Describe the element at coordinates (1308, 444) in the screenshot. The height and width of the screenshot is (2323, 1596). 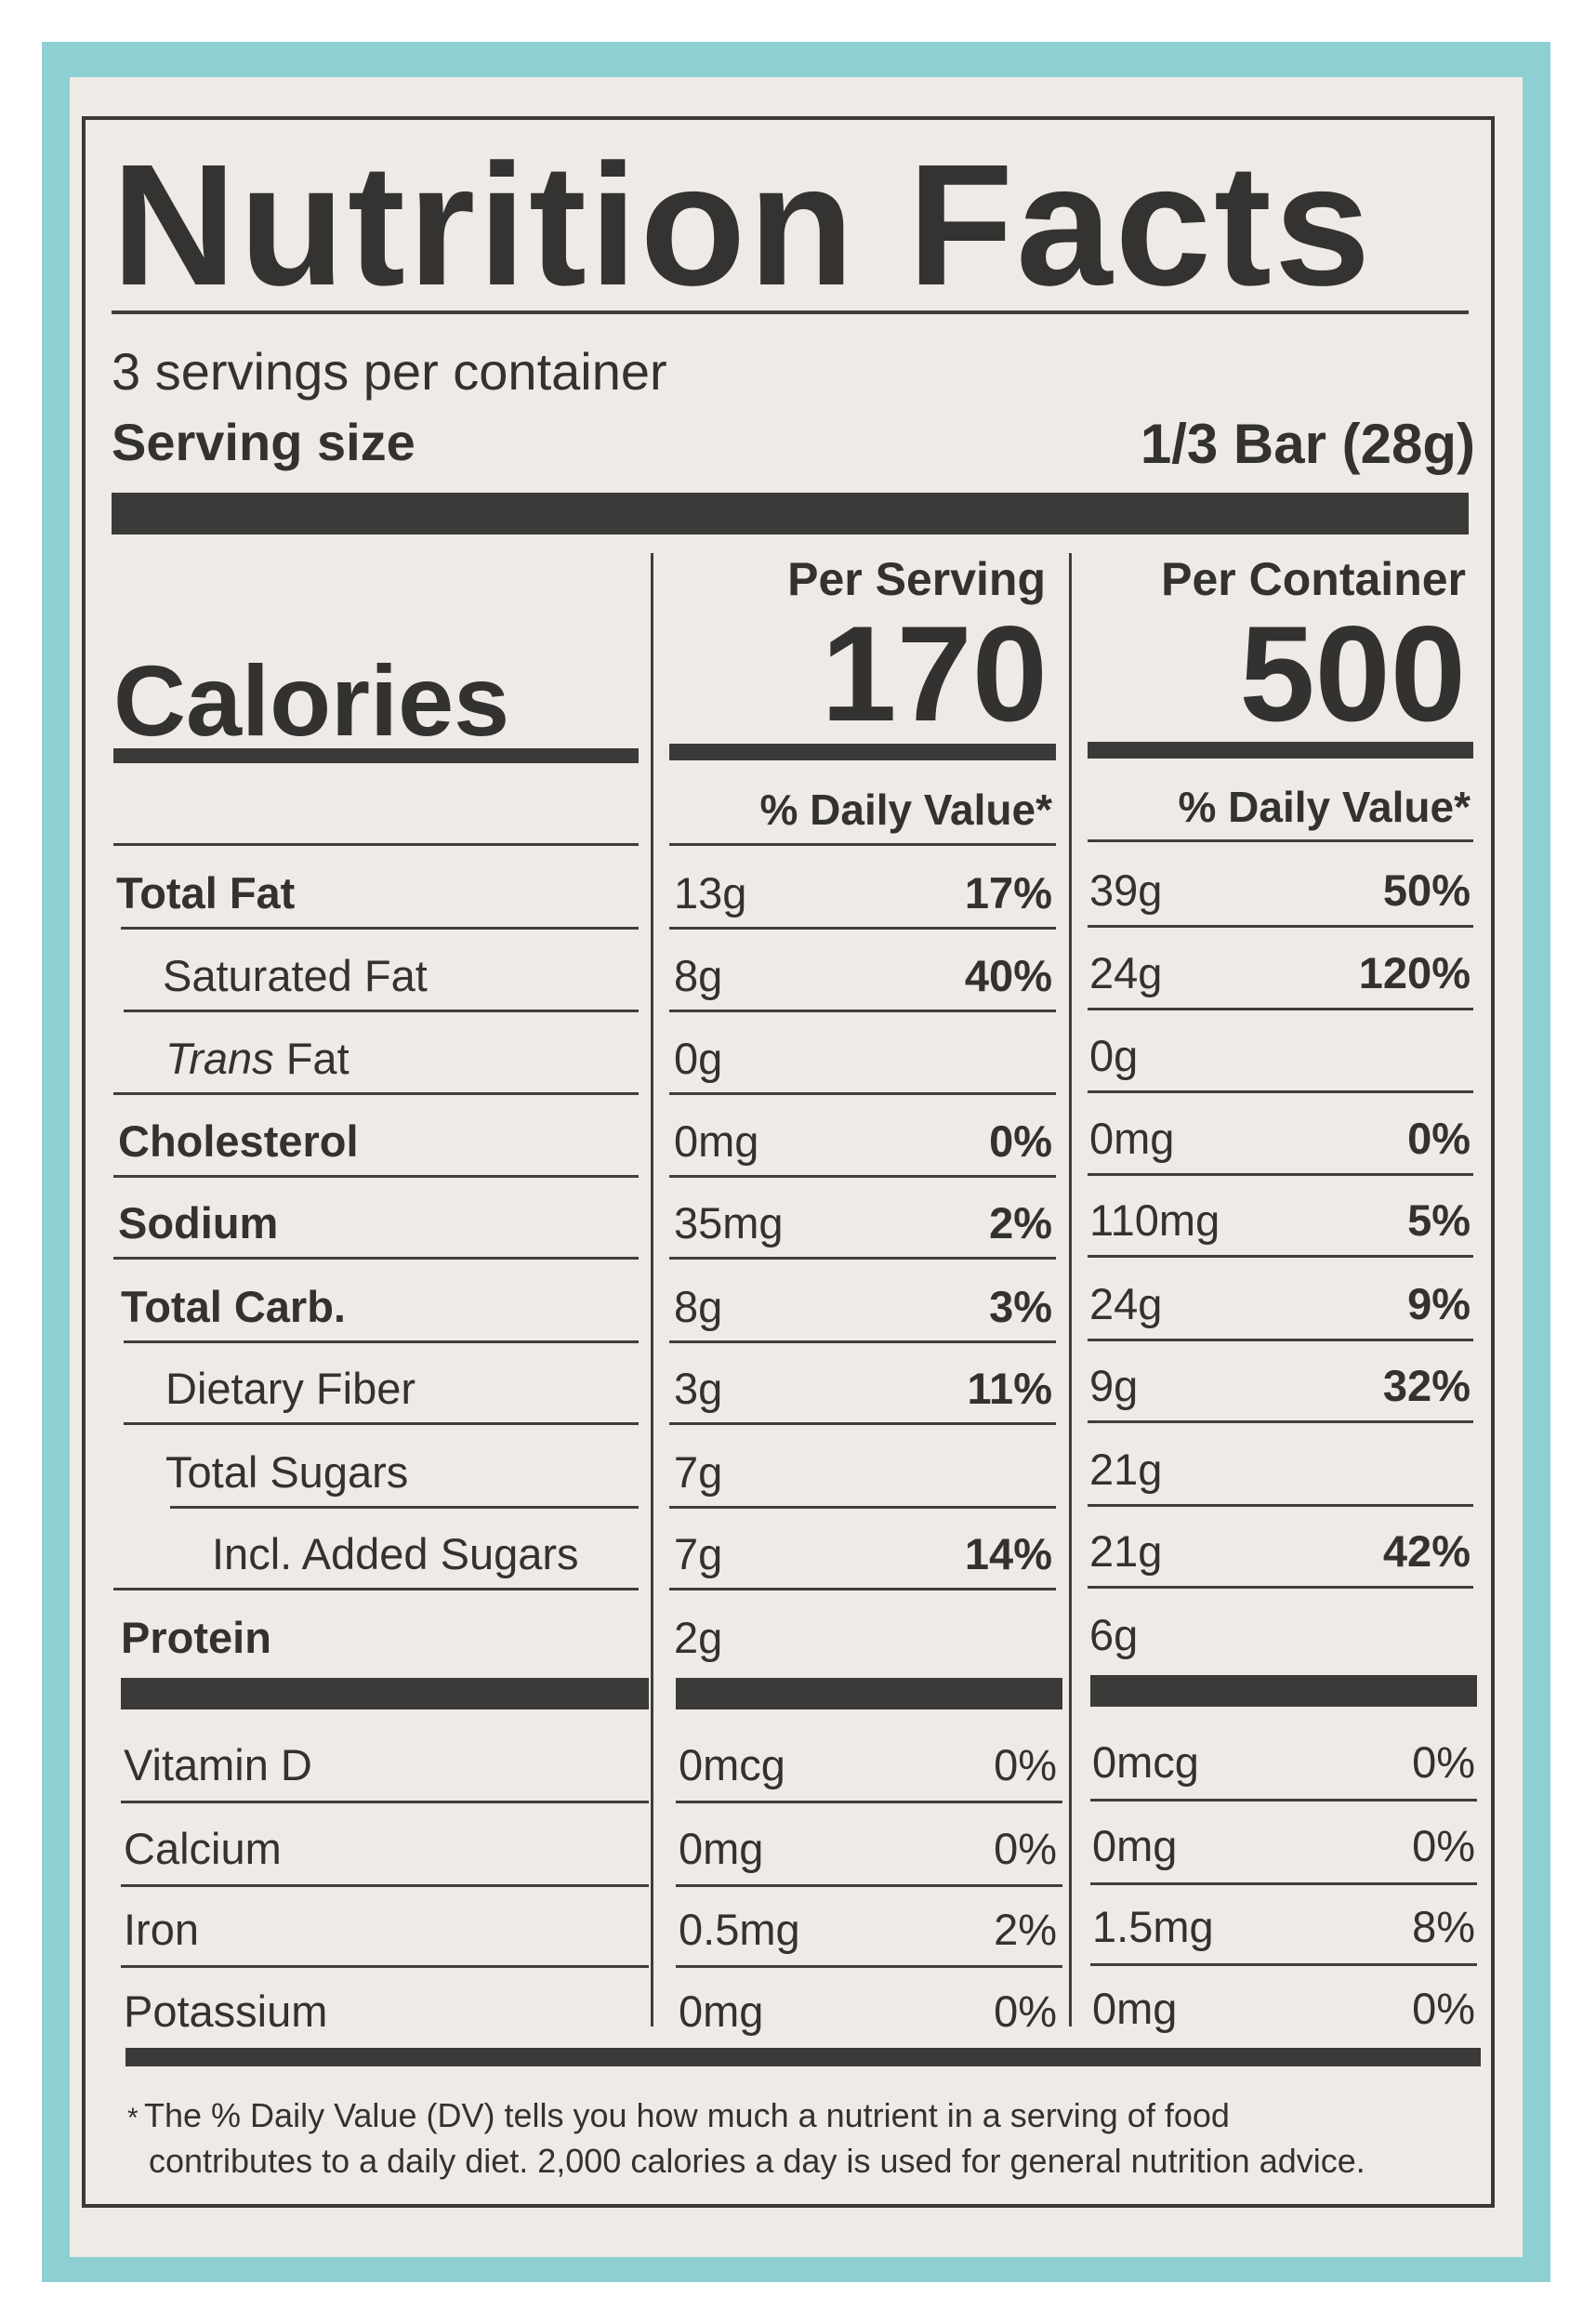
I see `serving-size-value: 1/3 Bar (28g)` at that location.